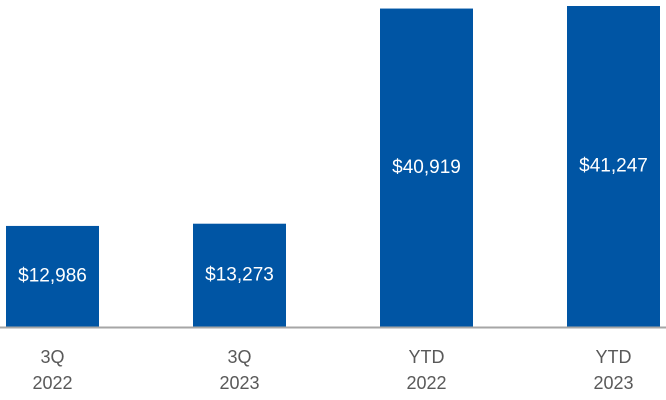 This screenshot has width=666, height=400. I want to click on bar-value-label: $41,247, so click(613, 166).